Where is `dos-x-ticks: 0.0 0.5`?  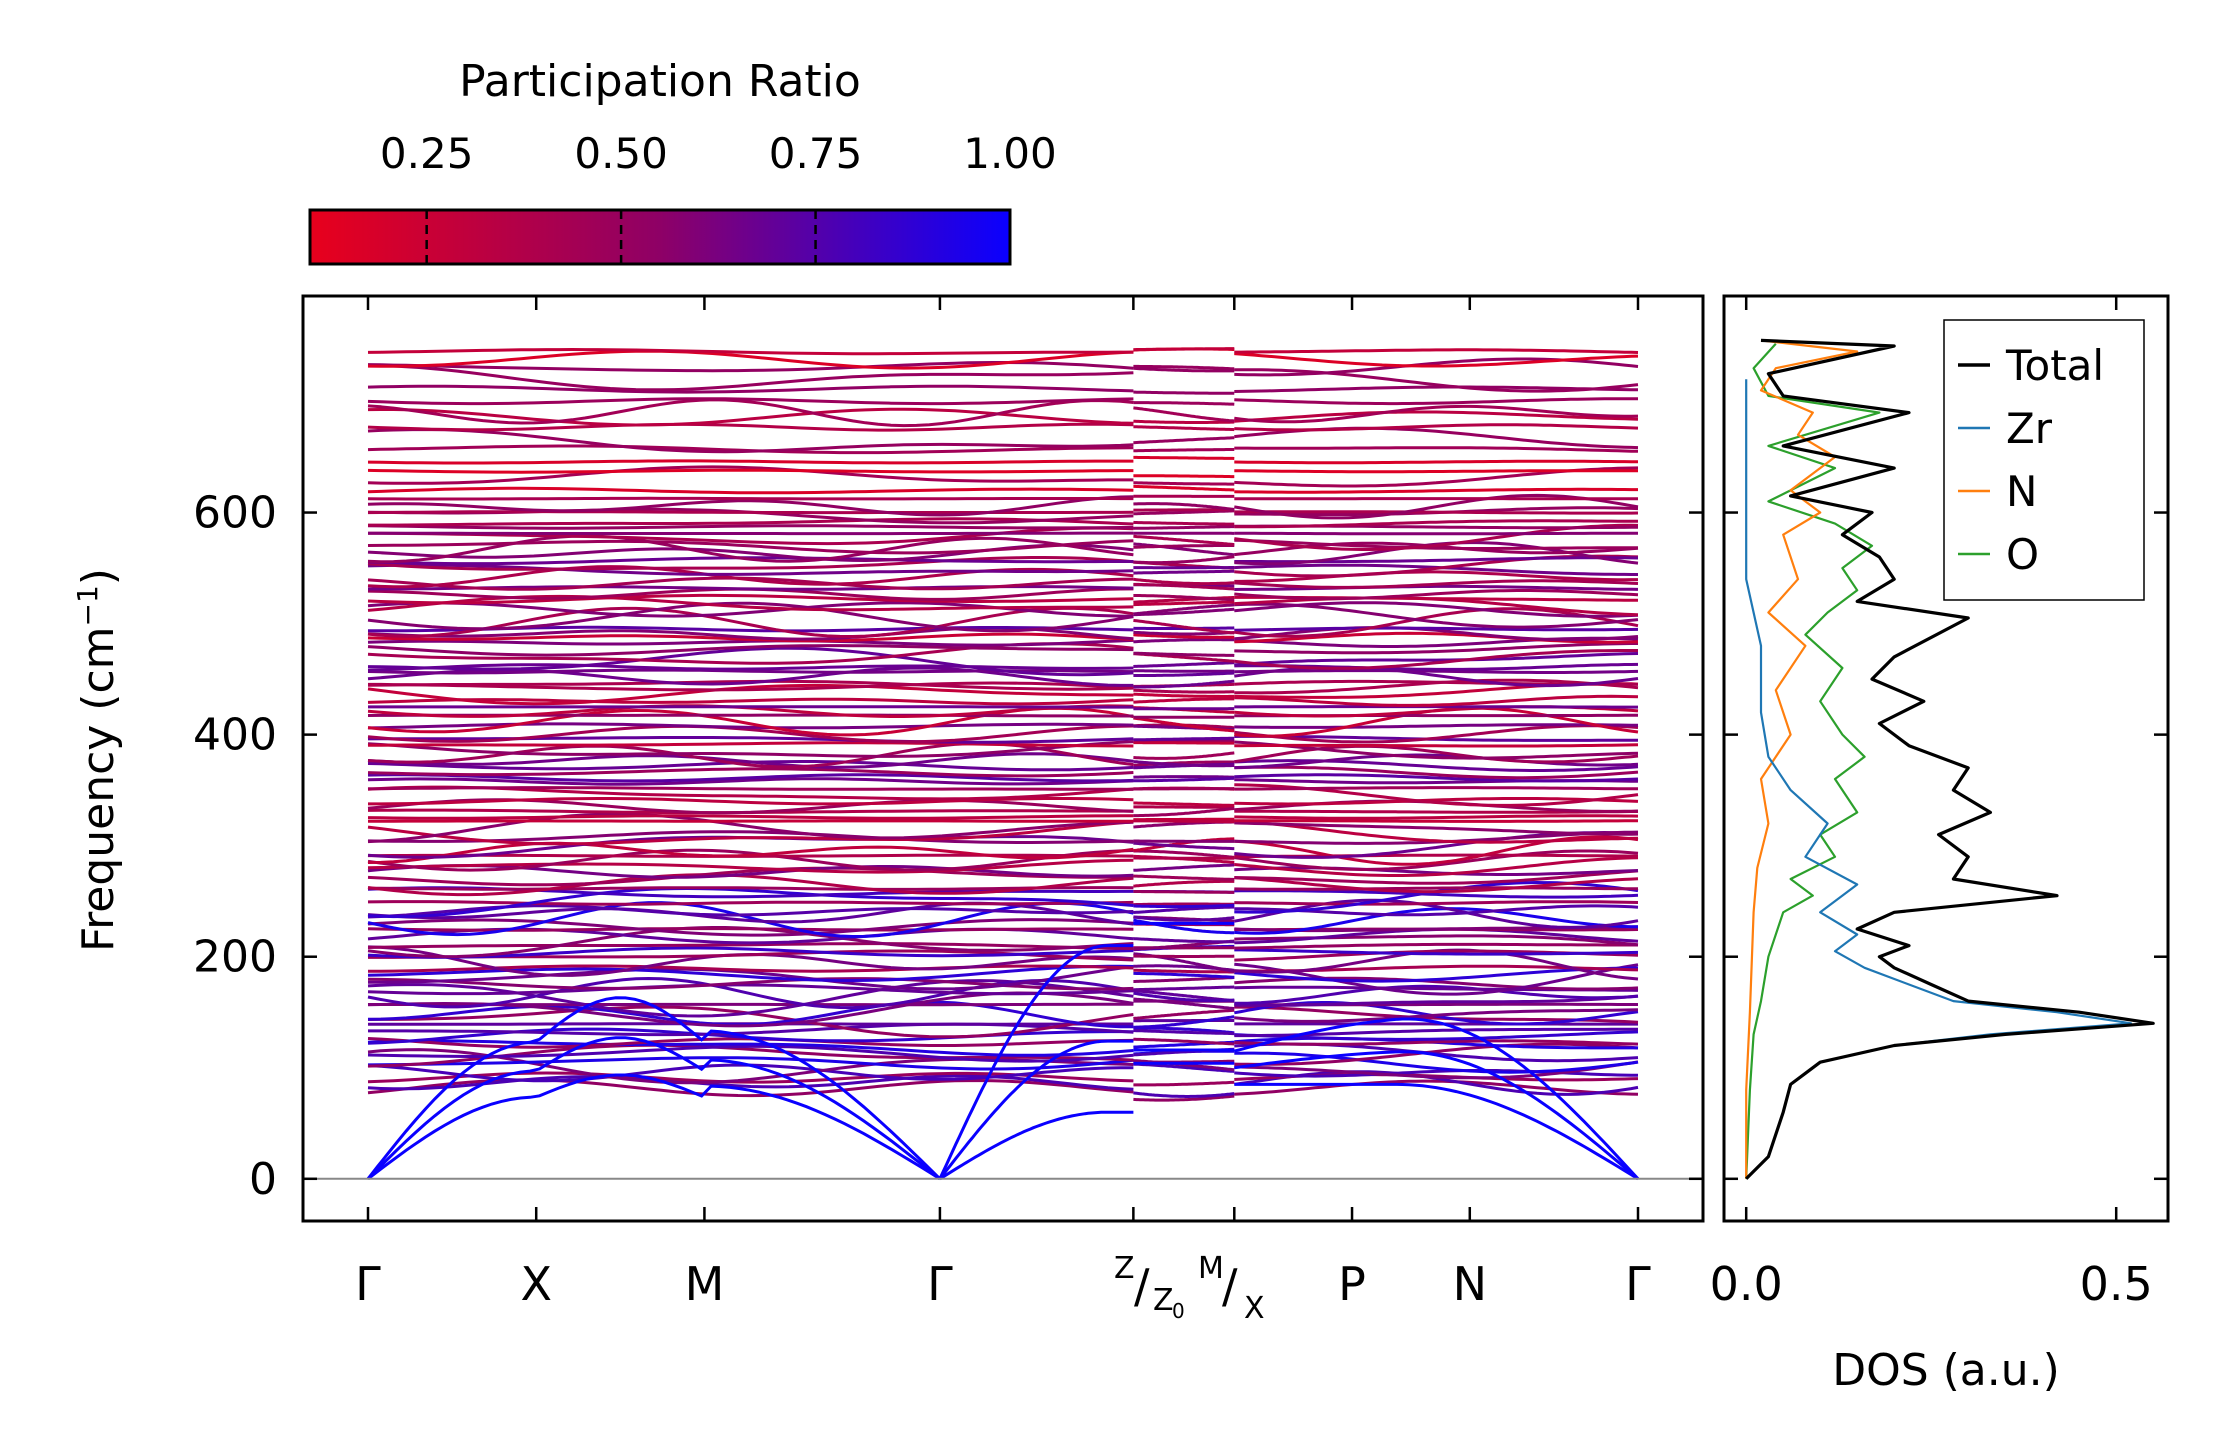
dos-x-ticks: 0.0 0.5 is located at coordinates (1931, 803).